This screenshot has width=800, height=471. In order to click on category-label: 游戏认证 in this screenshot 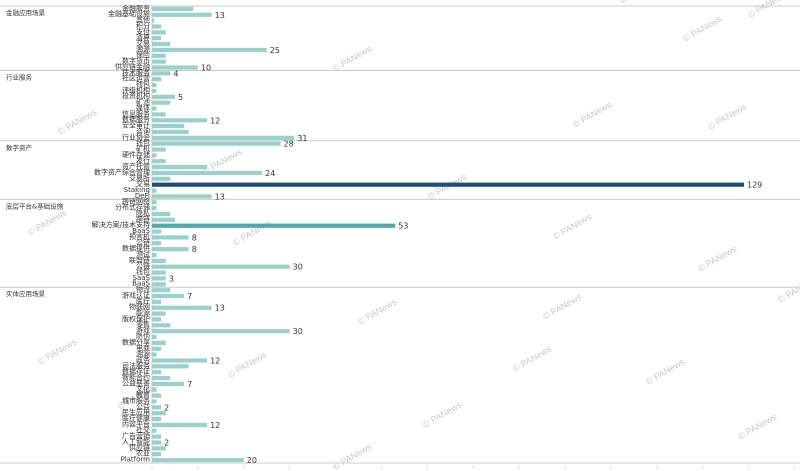, I will do `click(136, 294)`.